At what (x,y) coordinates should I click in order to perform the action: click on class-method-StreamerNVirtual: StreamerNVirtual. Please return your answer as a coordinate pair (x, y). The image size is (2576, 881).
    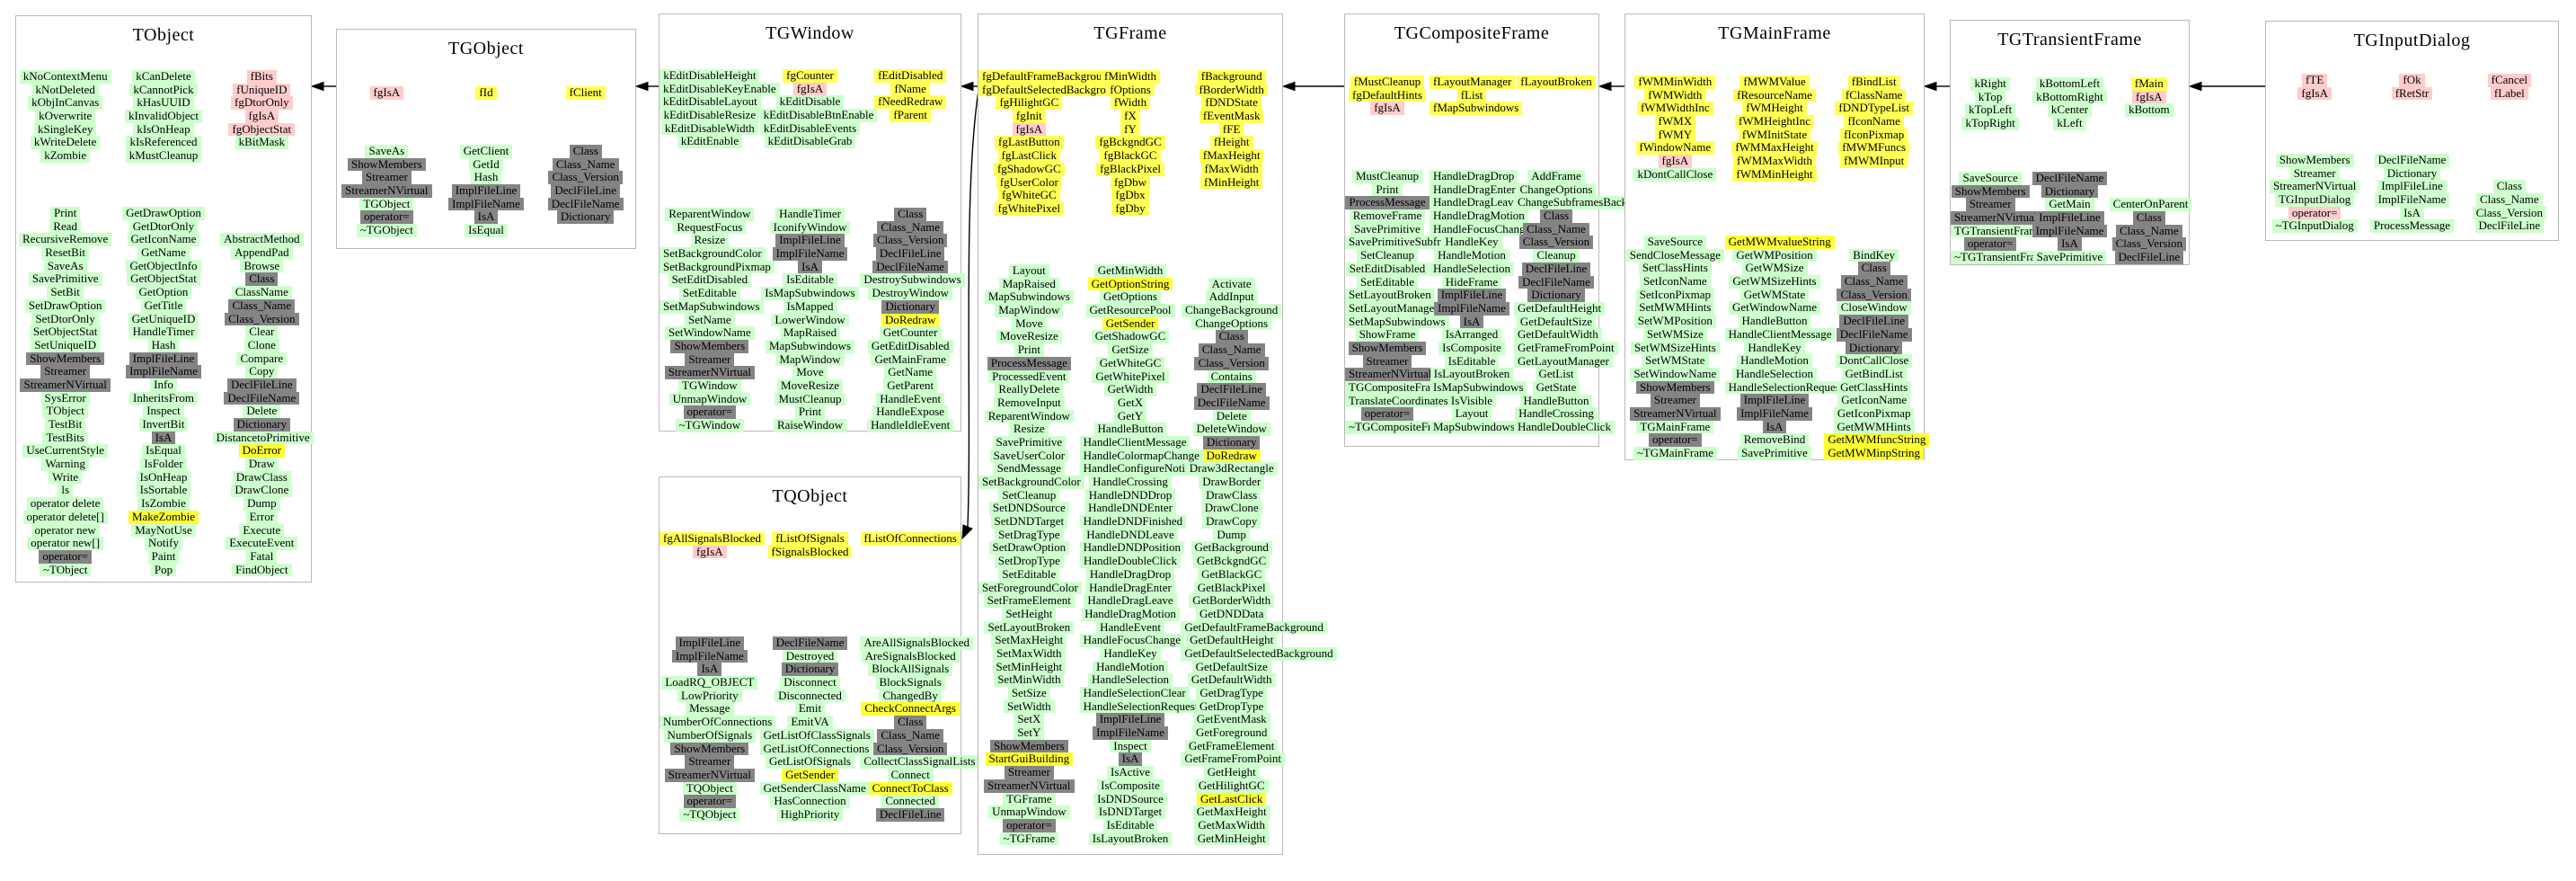
    Looking at the image, I should click on (1390, 375).